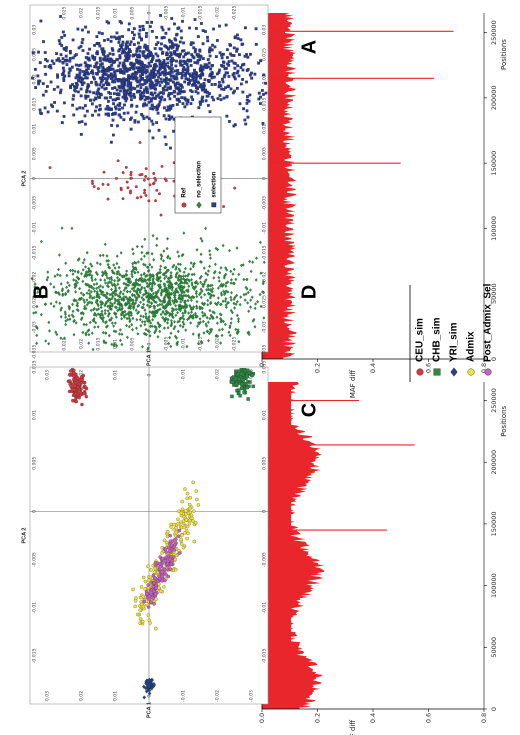 The width and height of the screenshot is (520, 735). I want to click on pc2-tick-label: 0.03, so click(48, 375).